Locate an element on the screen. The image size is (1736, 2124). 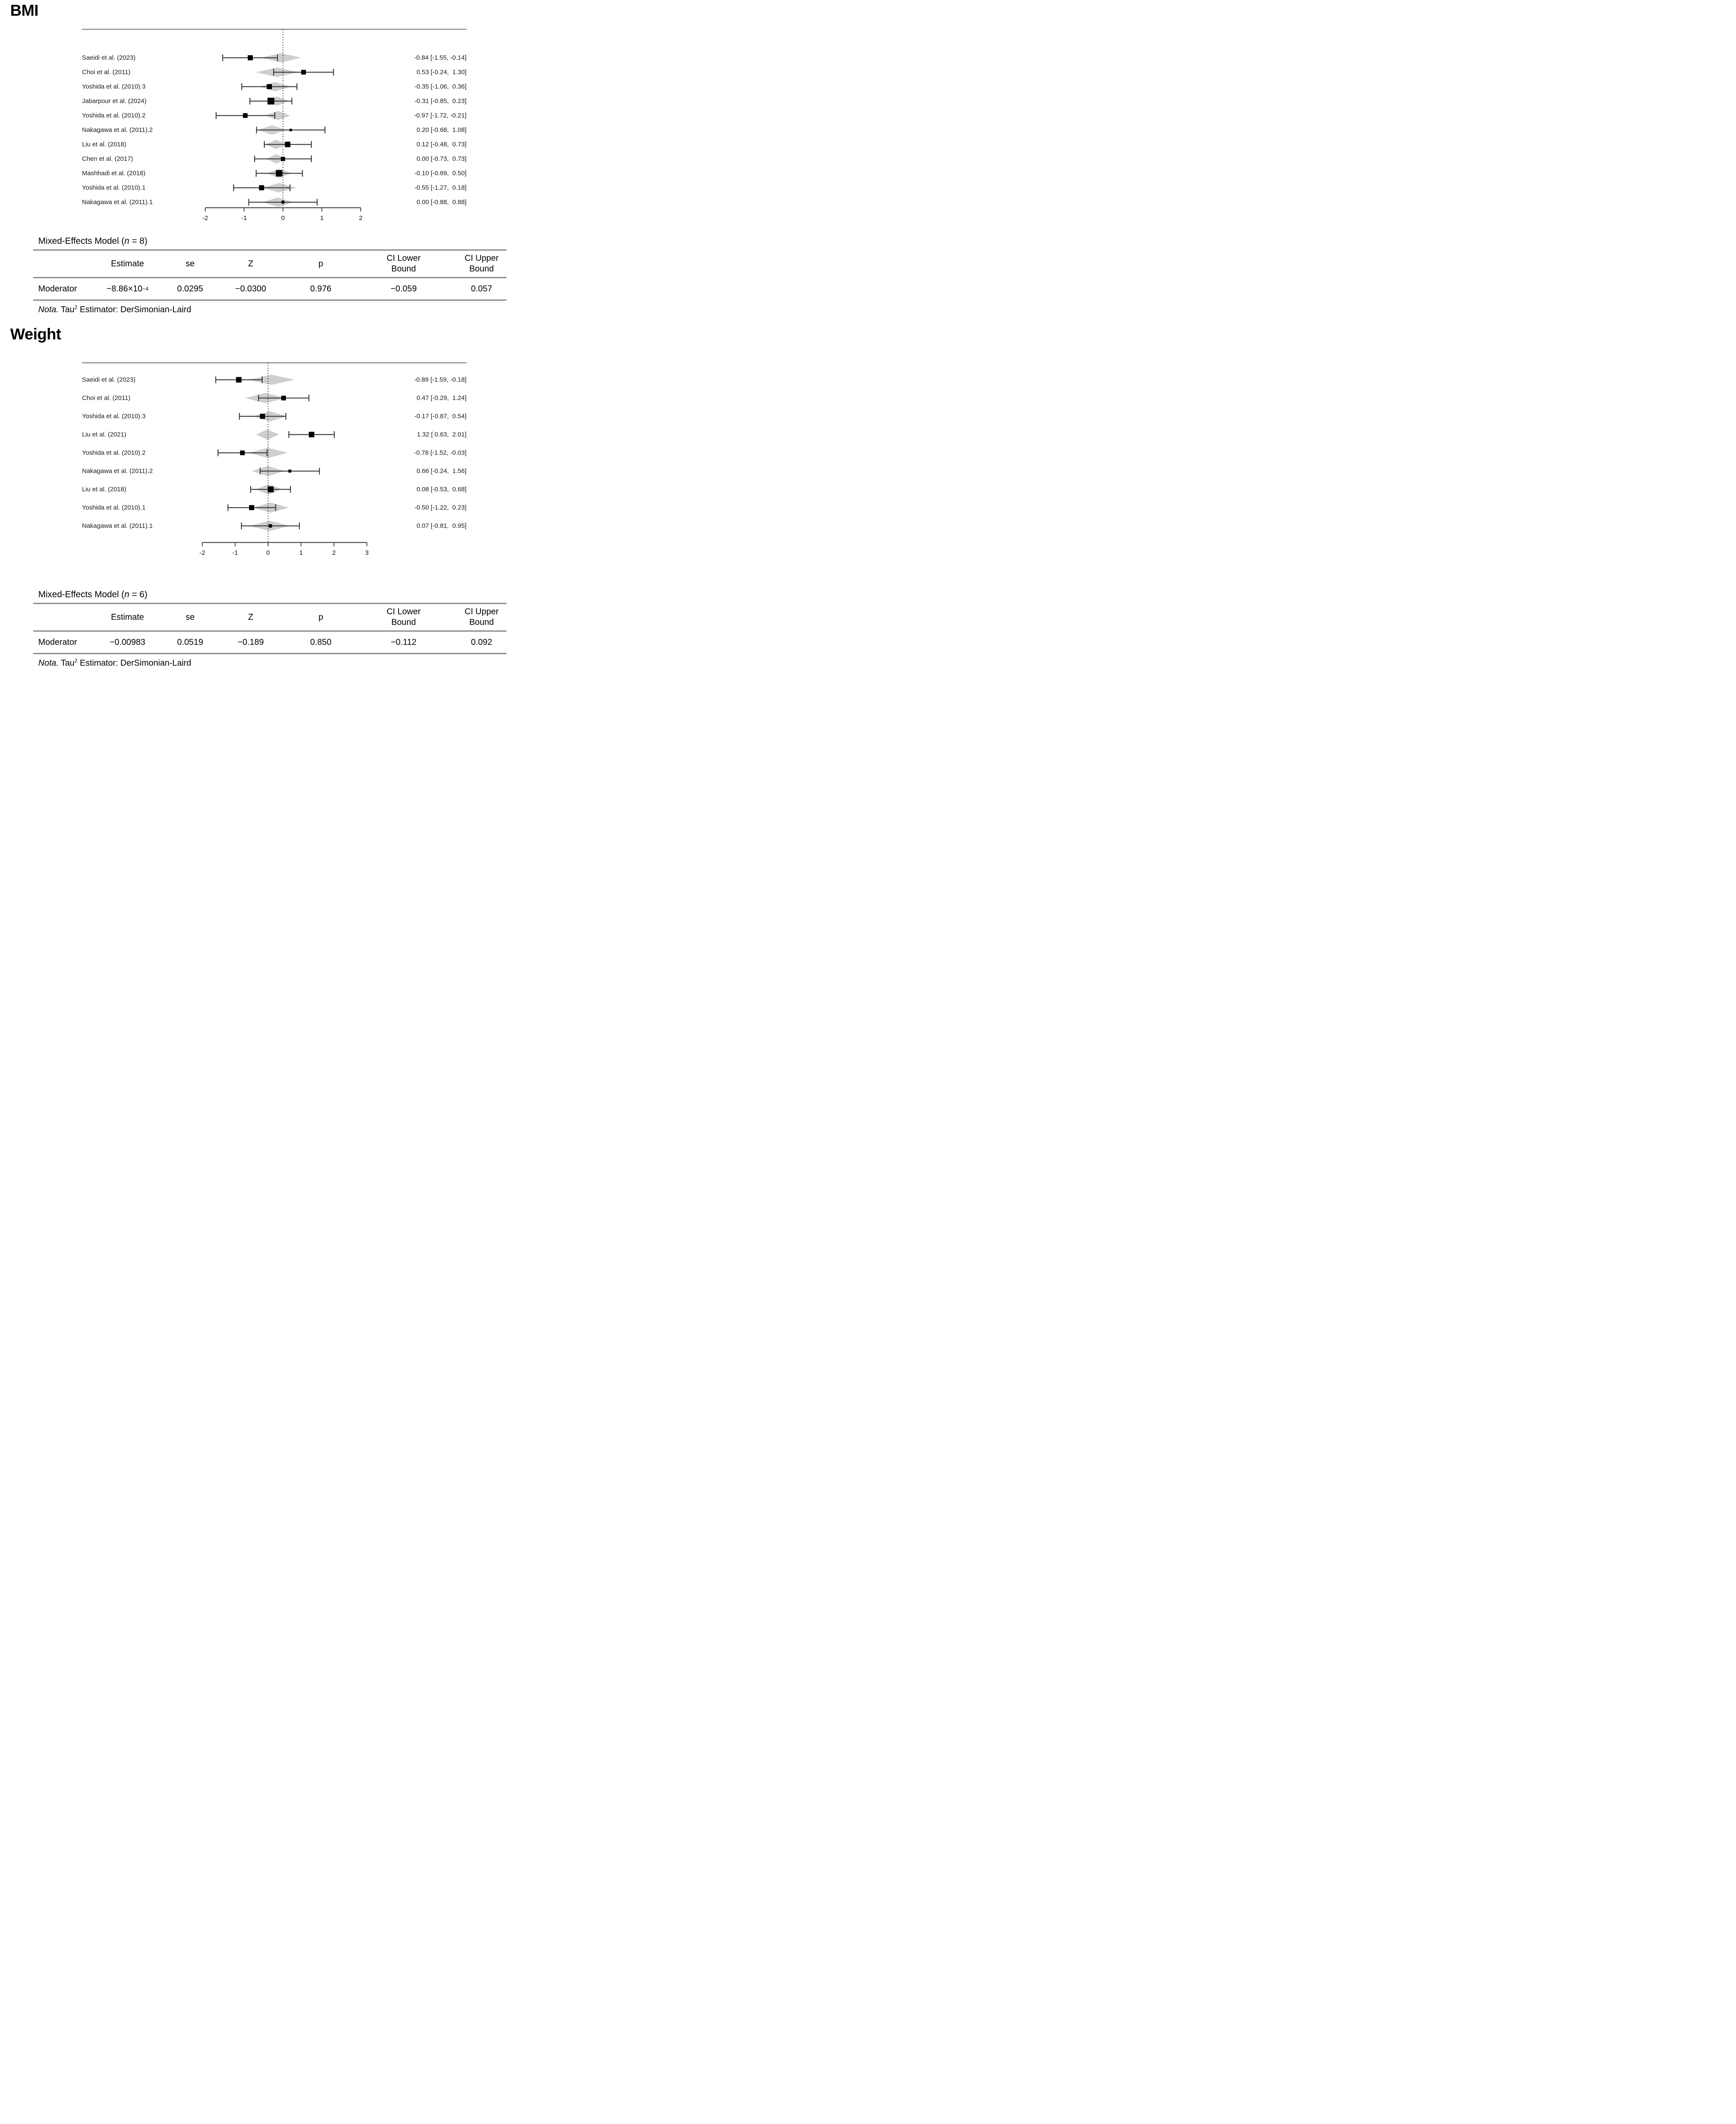
estimate-ci-text: 0.00 [-0.73, 0.73] is located at coordinates (442, 159).